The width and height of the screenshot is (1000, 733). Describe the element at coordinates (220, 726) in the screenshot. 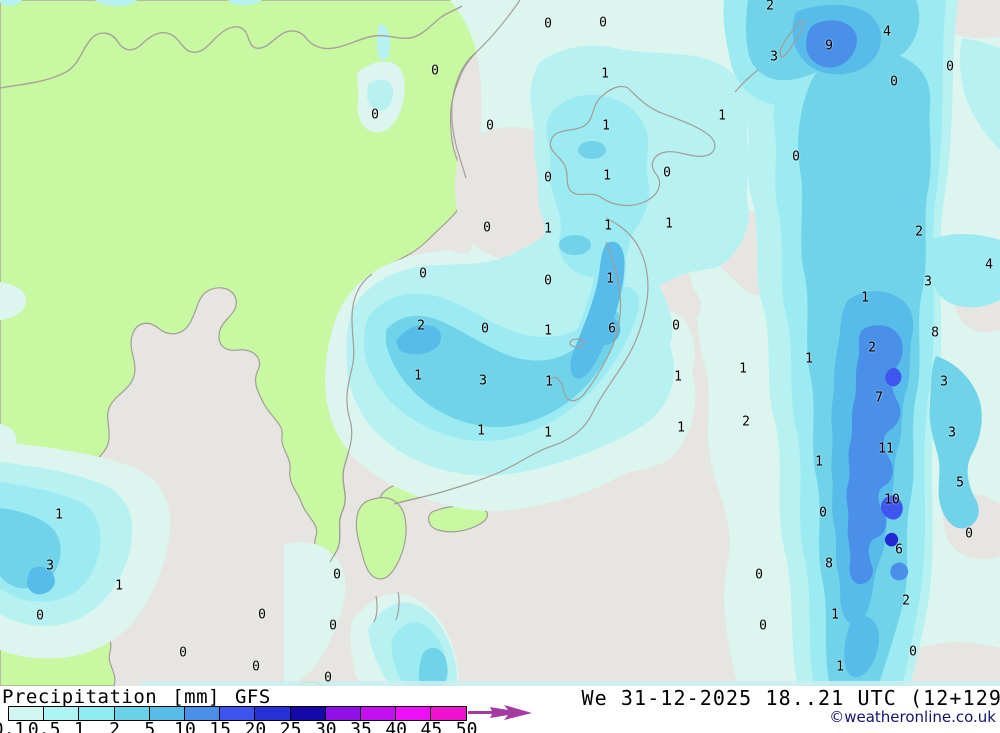

I see `scale-tick-label: 15` at that location.